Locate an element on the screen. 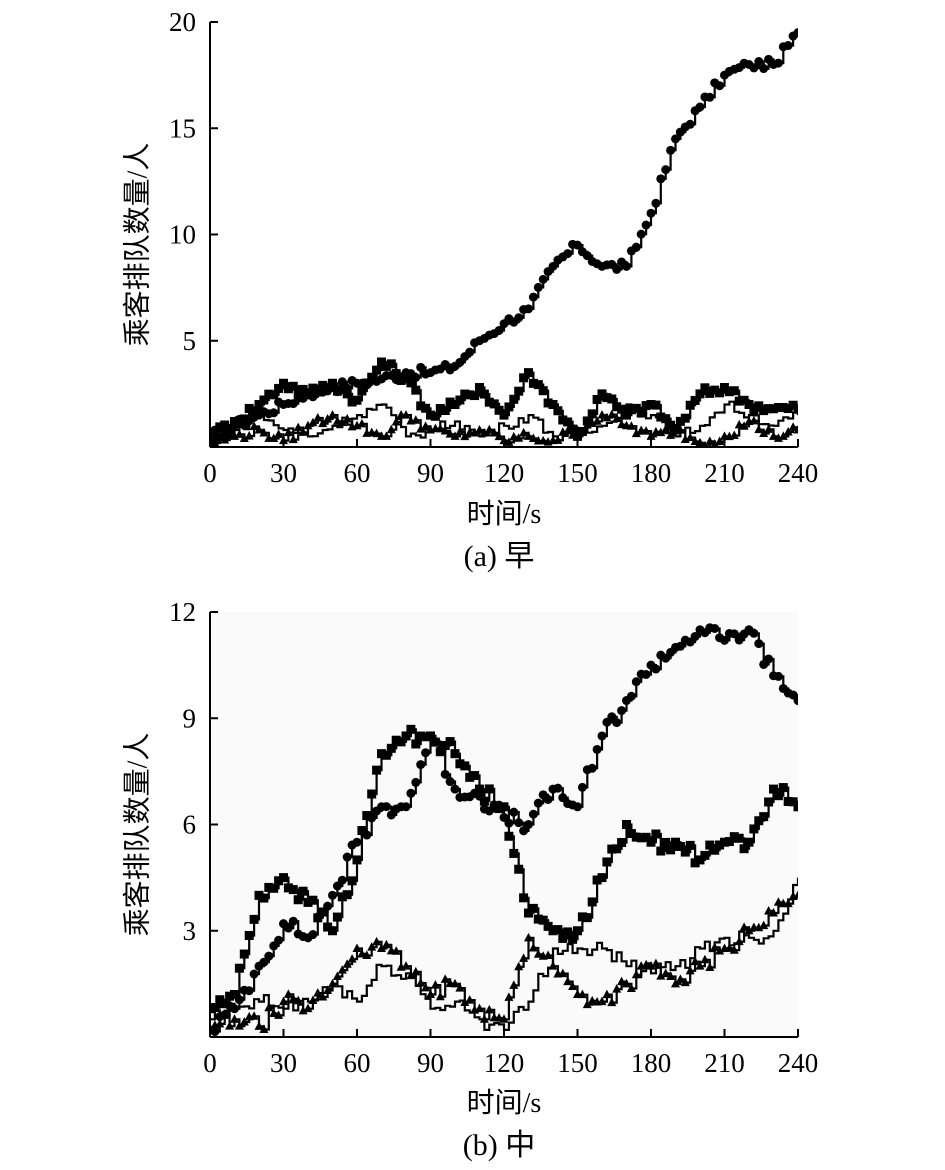  y-tick-label: 6 is located at coordinates (190, 825).